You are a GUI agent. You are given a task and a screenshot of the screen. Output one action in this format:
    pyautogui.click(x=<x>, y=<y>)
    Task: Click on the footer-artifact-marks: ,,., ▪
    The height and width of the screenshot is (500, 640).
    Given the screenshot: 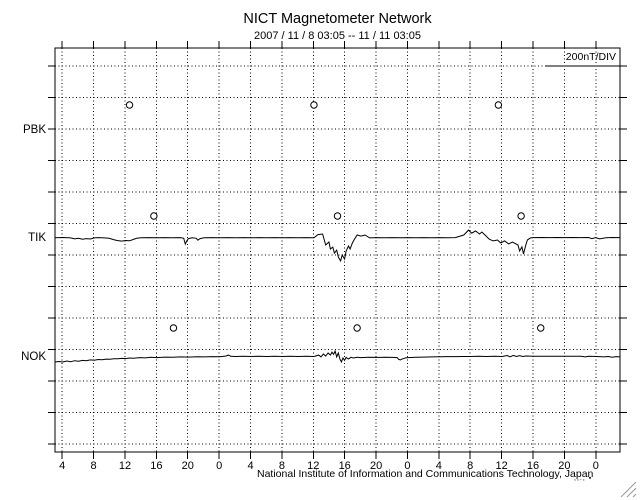 What is the action you would take?
    pyautogui.click(x=583, y=478)
    